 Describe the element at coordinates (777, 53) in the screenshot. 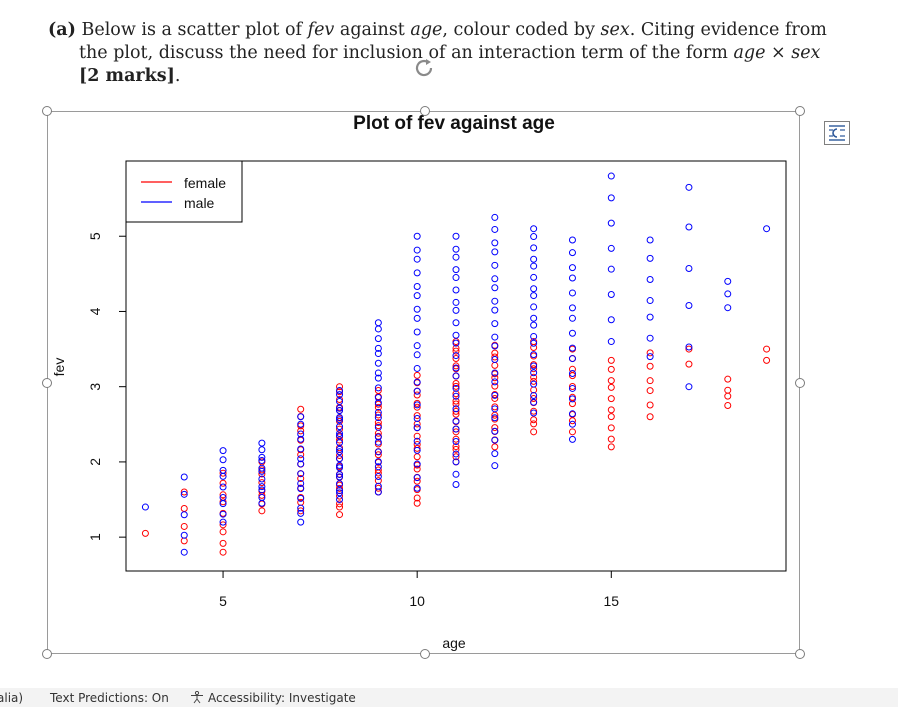

I see `interaction-term: age × sex` at that location.